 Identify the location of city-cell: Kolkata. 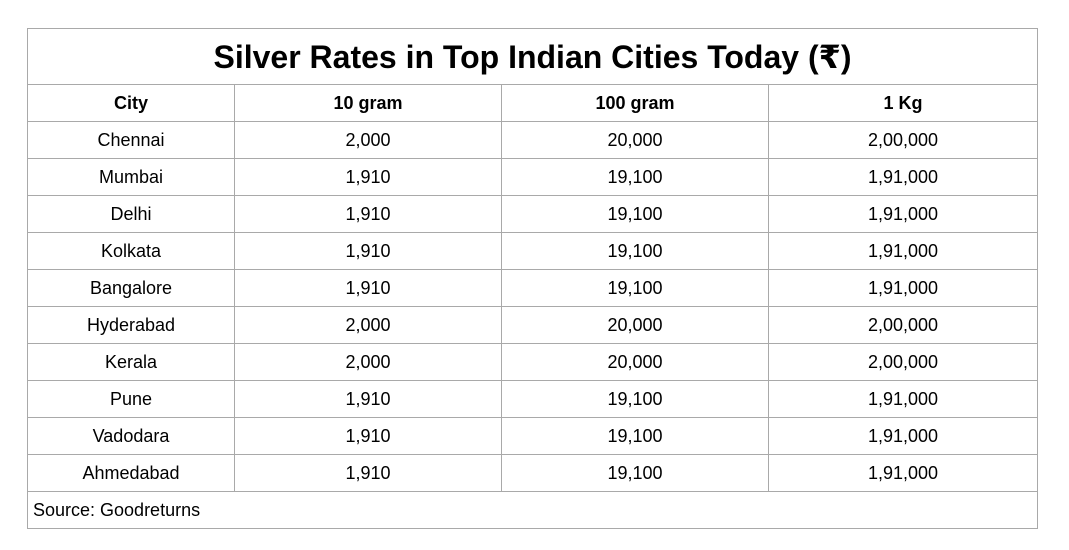
(131, 251).